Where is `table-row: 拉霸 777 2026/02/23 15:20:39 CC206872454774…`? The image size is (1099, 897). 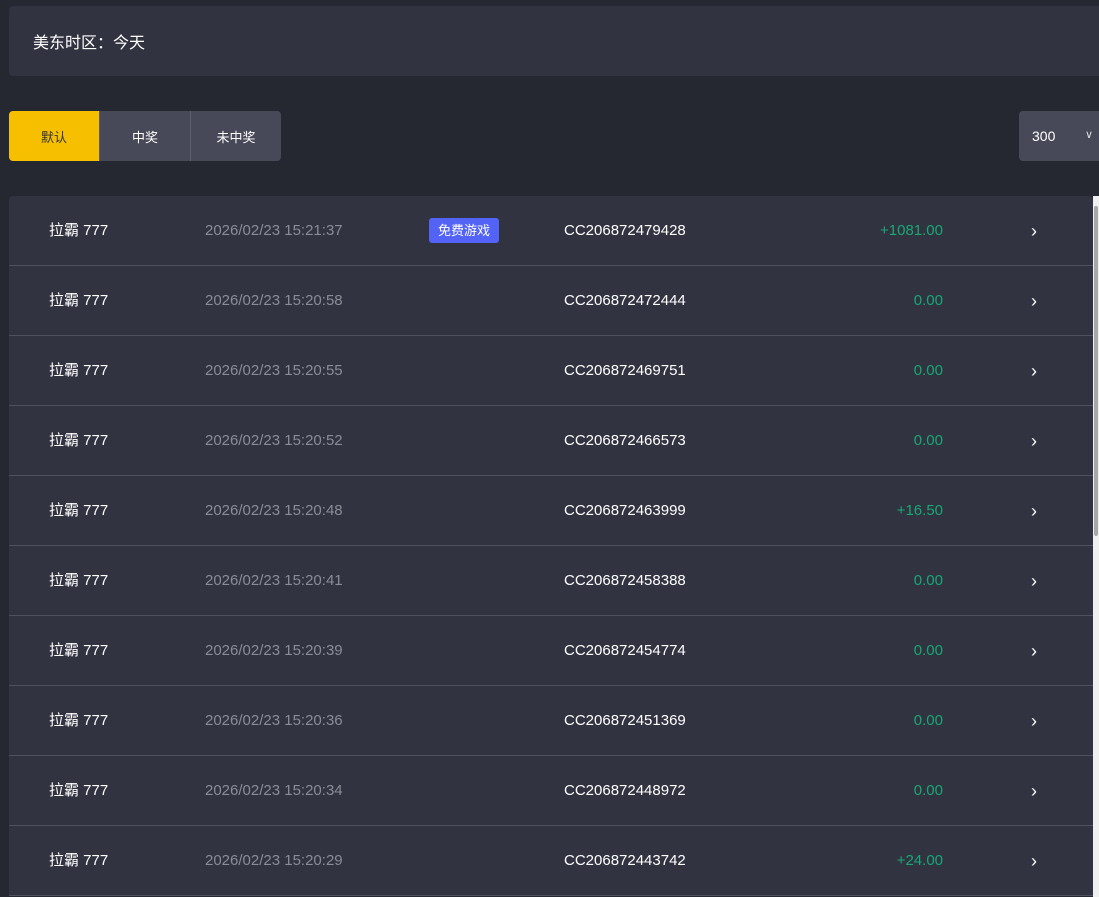
table-row: 拉霸 777 2026/02/23 15:20:39 CC206872454774… is located at coordinates (551, 651).